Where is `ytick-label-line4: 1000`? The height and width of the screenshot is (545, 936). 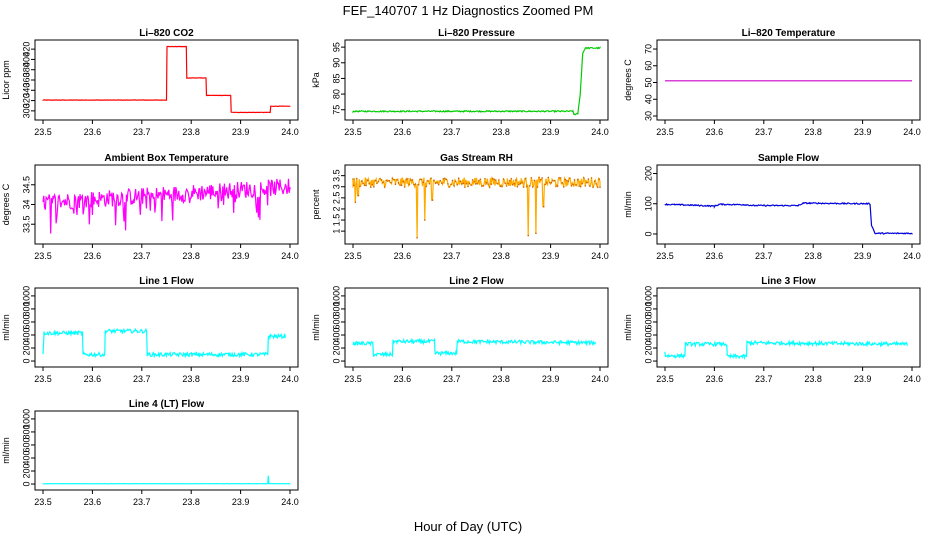
ytick-label-line4: 1000 is located at coordinates (26, 419).